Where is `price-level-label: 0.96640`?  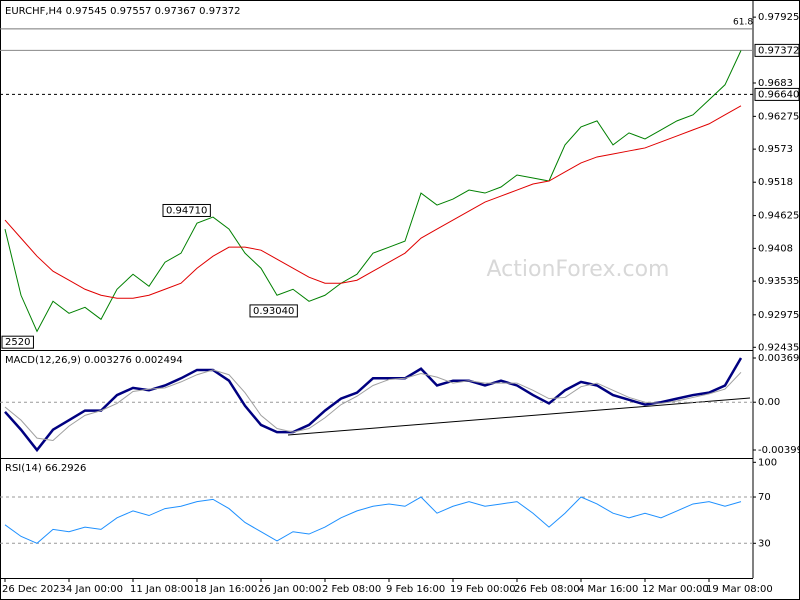
price-level-label: 0.96640 is located at coordinates (778, 94).